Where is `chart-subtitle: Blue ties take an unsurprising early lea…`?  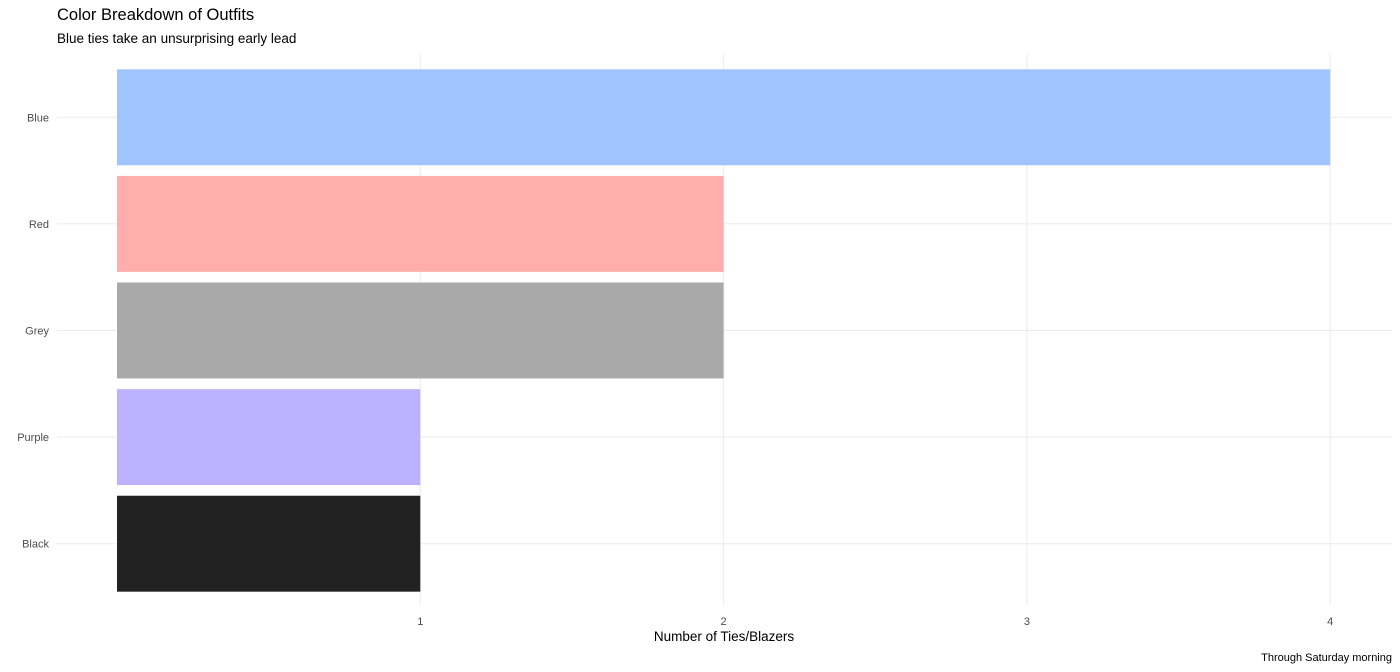 chart-subtitle: Blue ties take an unsurprising early lea… is located at coordinates (177, 38).